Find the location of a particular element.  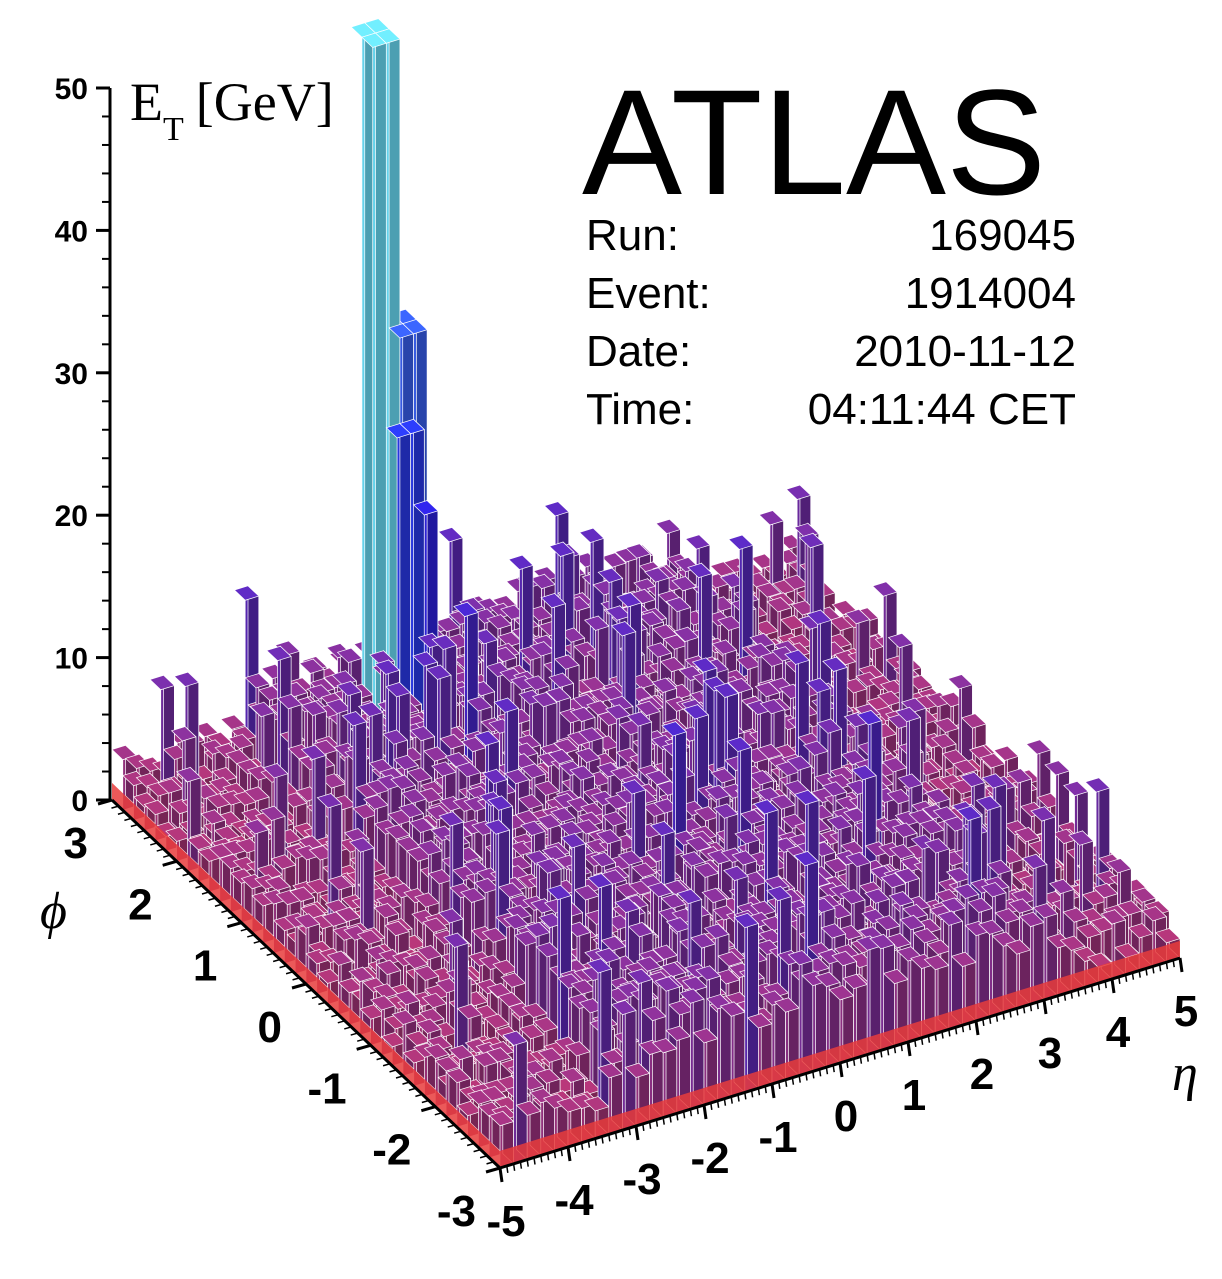

et-tick-label: 0 is located at coordinates (79, 801).